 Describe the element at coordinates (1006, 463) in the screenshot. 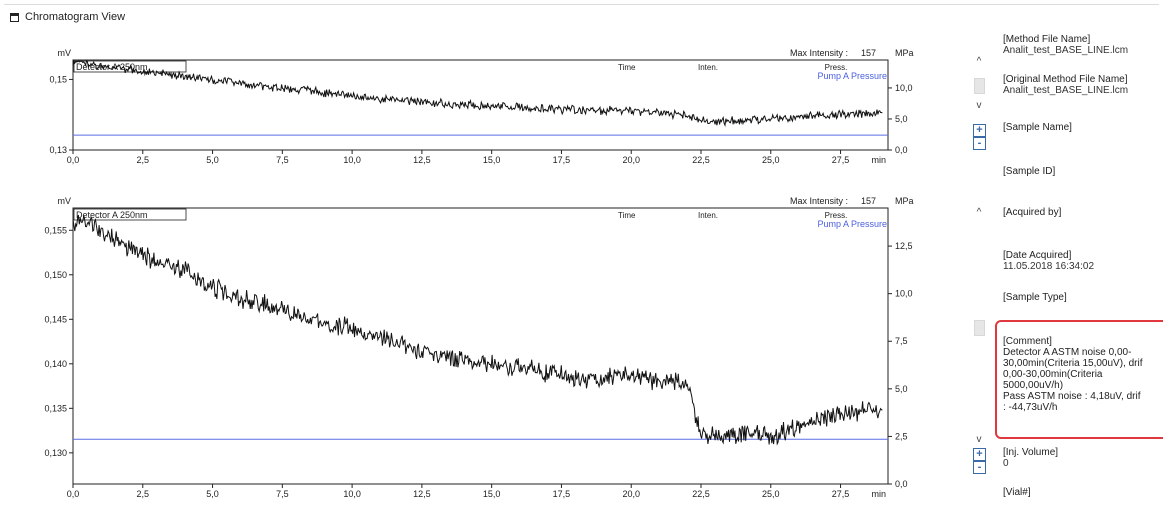

I see `info-value: 0` at that location.